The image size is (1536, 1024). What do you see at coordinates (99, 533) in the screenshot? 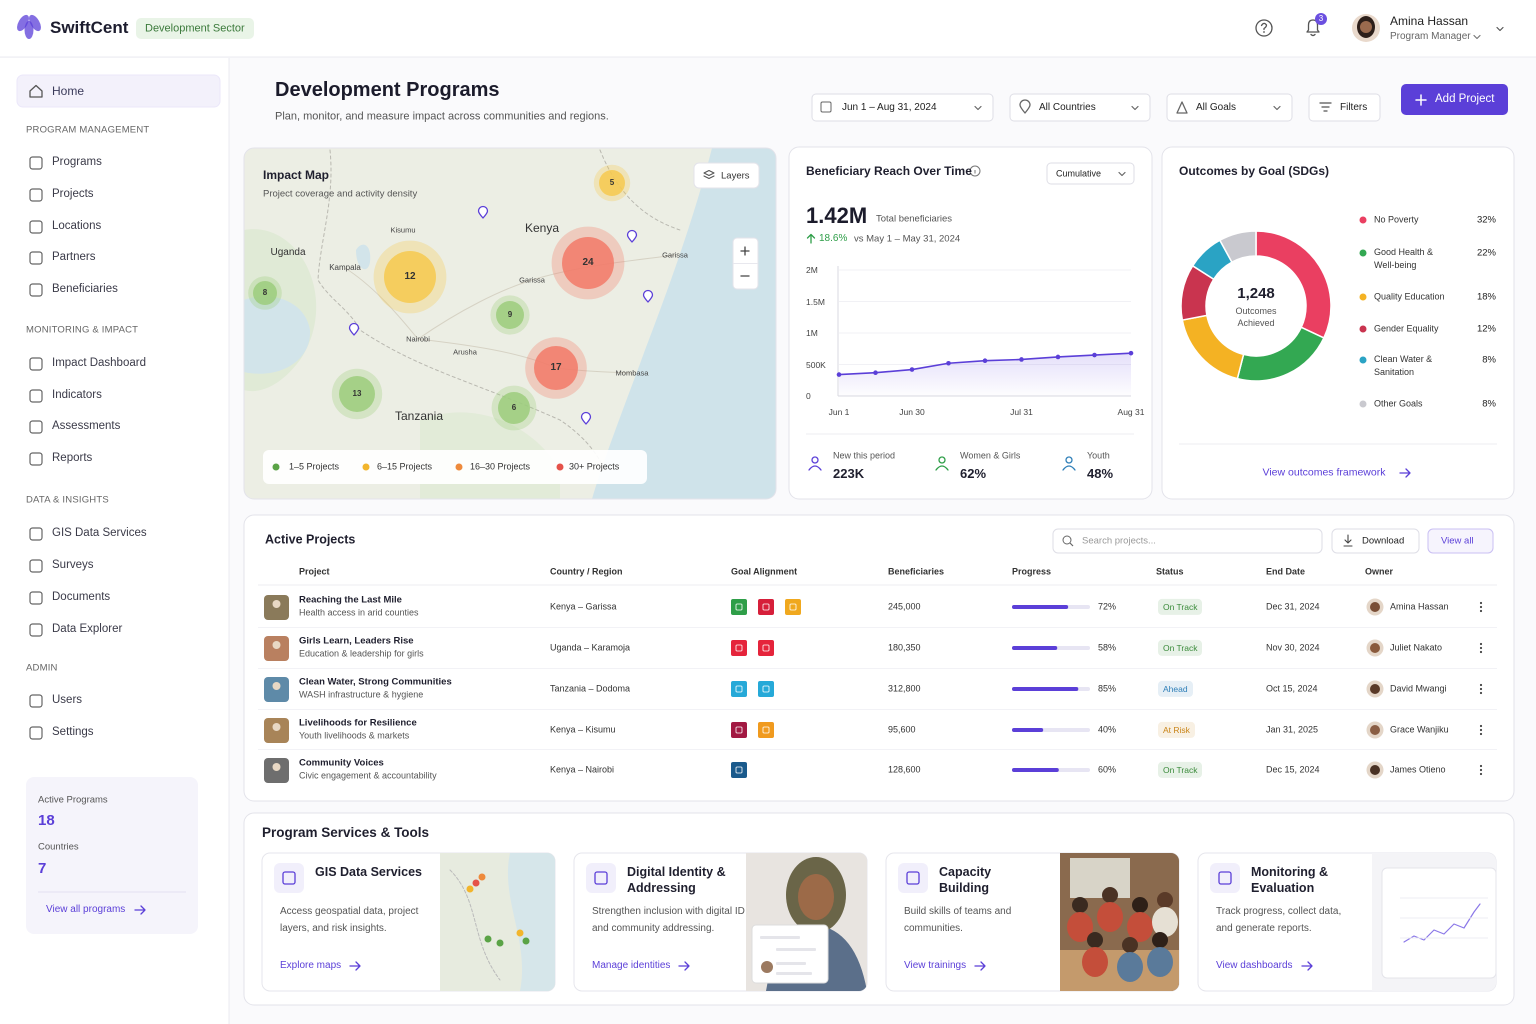
I see `nav-item: GIS Data Services` at bounding box center [99, 533].